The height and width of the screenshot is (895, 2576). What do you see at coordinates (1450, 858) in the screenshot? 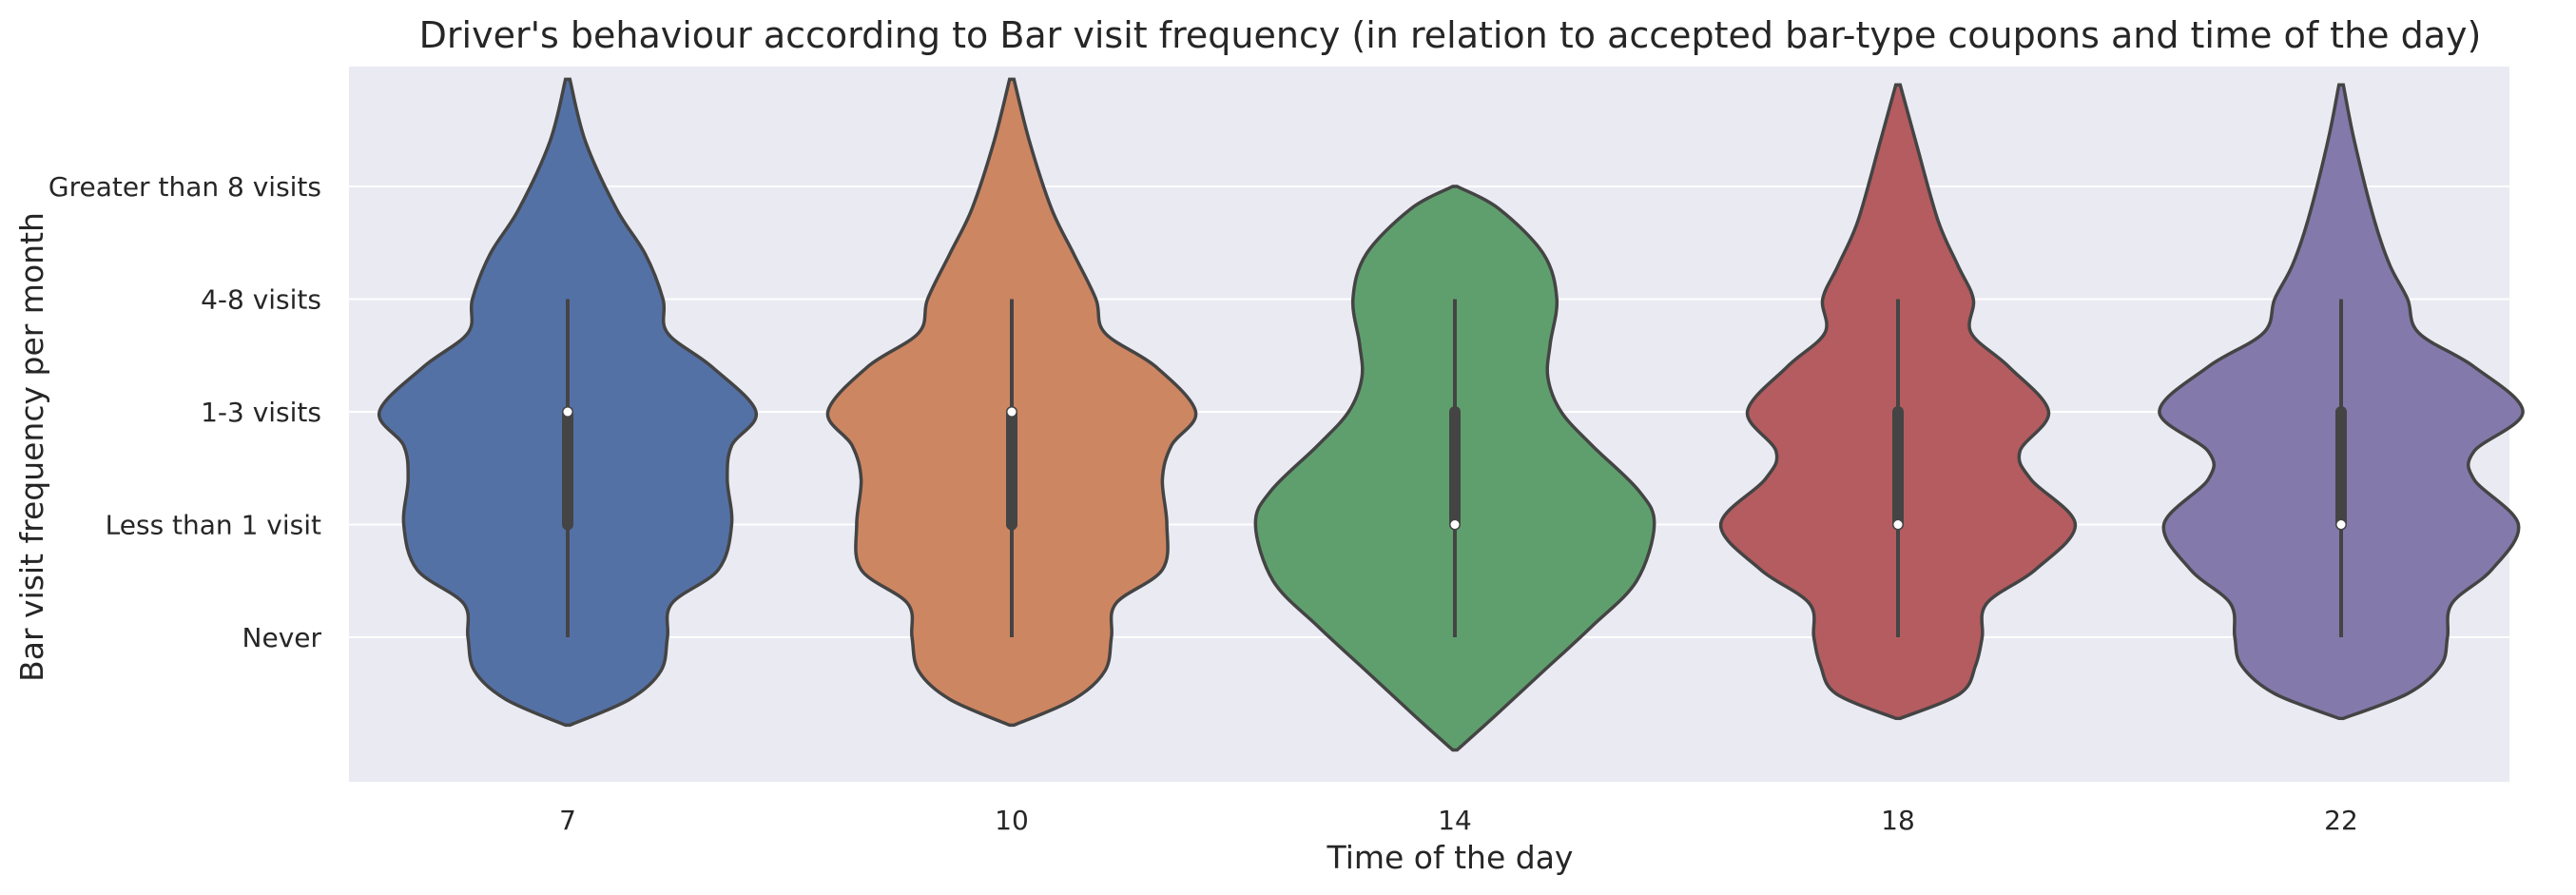
I see `x-axis-label: Time of the day` at bounding box center [1450, 858].